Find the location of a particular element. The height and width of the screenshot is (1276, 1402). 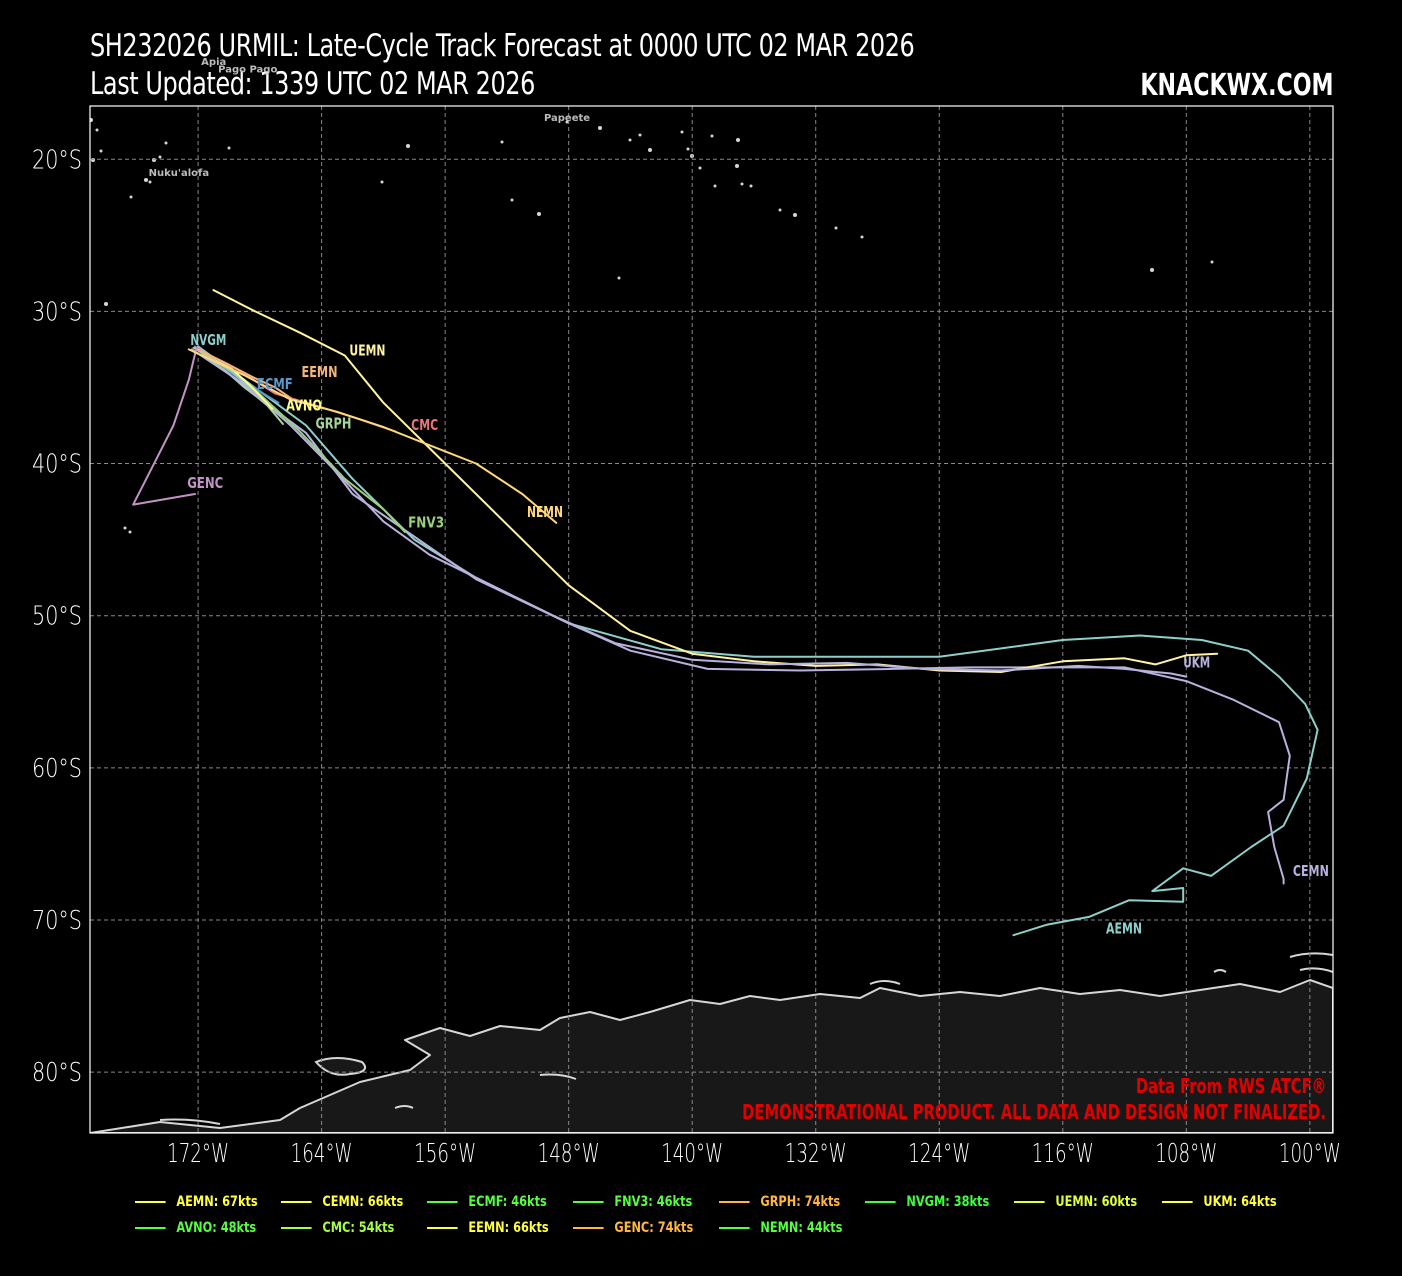

legend-item: NVGM: 38kts is located at coordinates (927, 1205).